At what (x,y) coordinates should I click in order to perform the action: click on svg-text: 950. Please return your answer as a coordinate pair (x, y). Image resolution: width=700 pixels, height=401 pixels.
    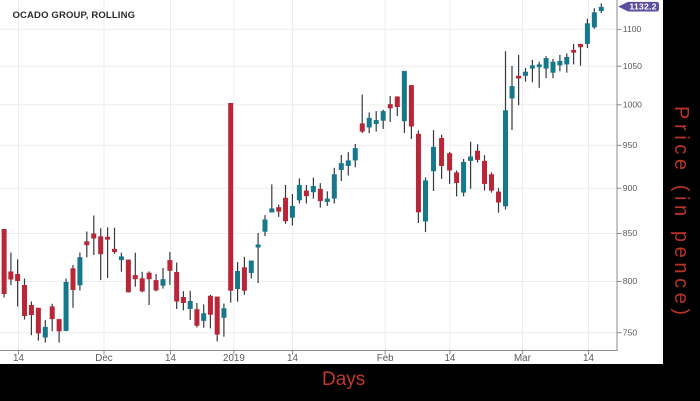
    Looking at the image, I should click on (630, 145).